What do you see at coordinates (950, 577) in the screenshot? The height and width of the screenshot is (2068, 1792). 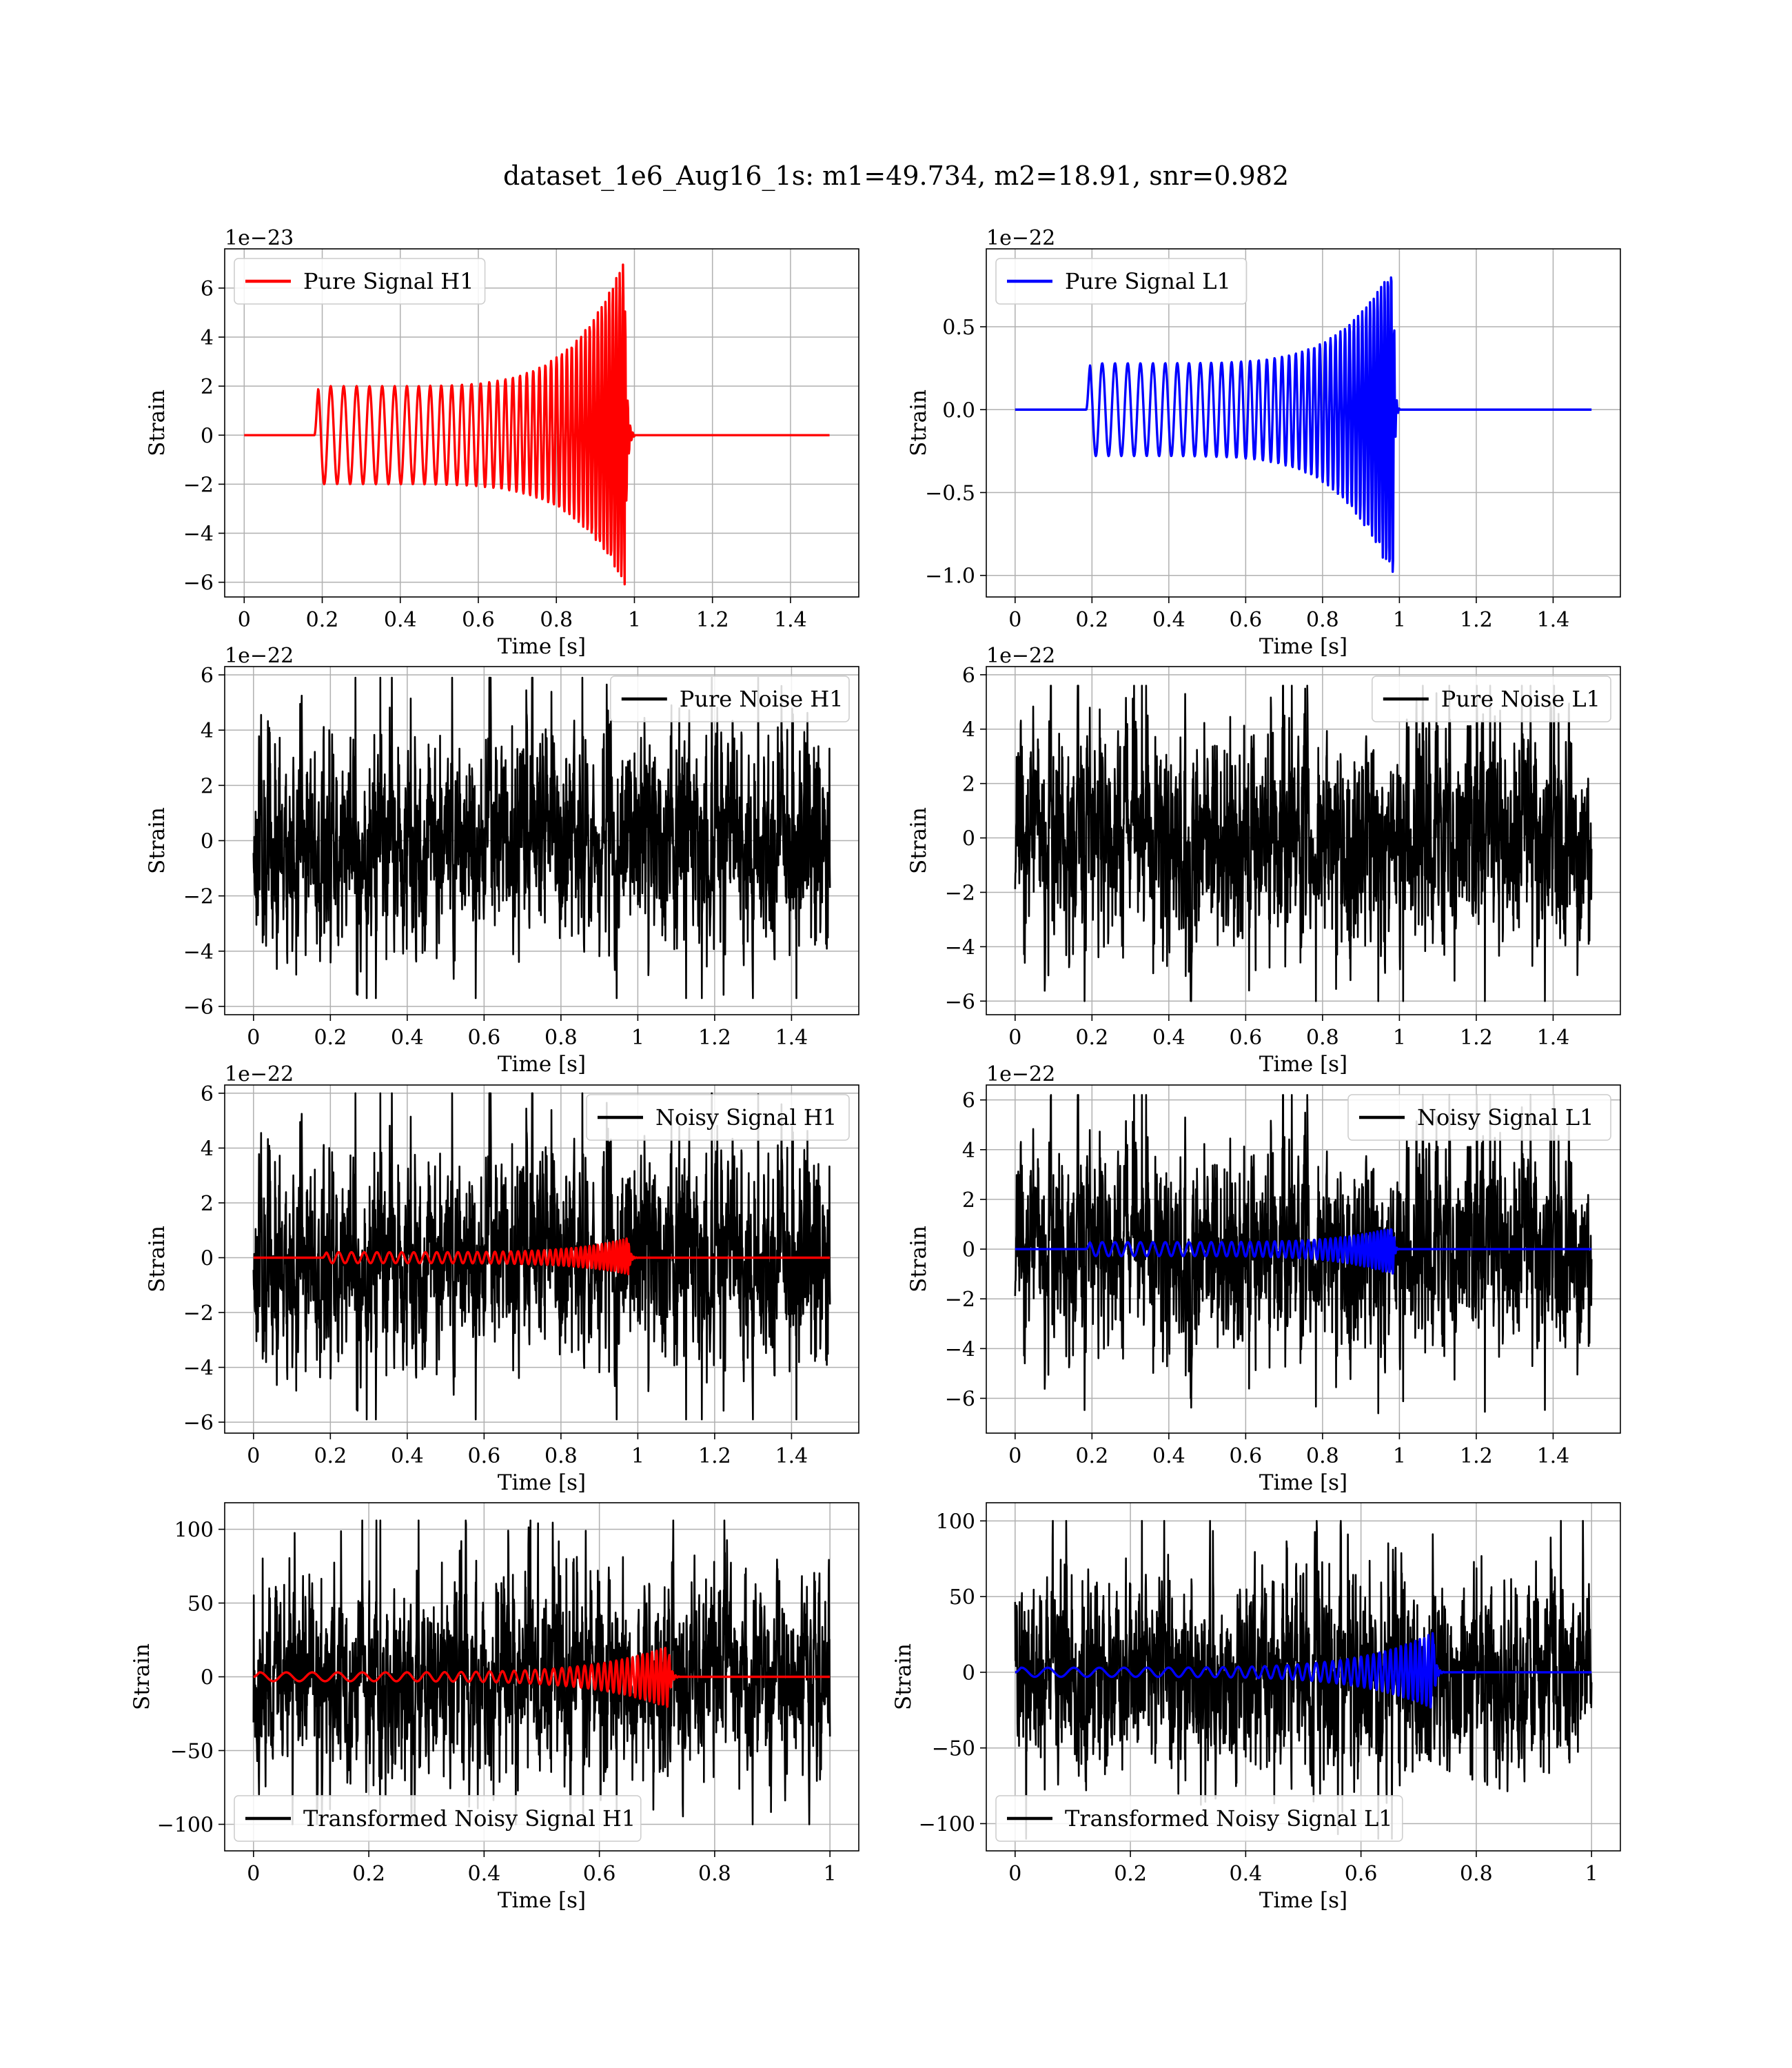 I see `y-tick-label: −1.0` at bounding box center [950, 577].